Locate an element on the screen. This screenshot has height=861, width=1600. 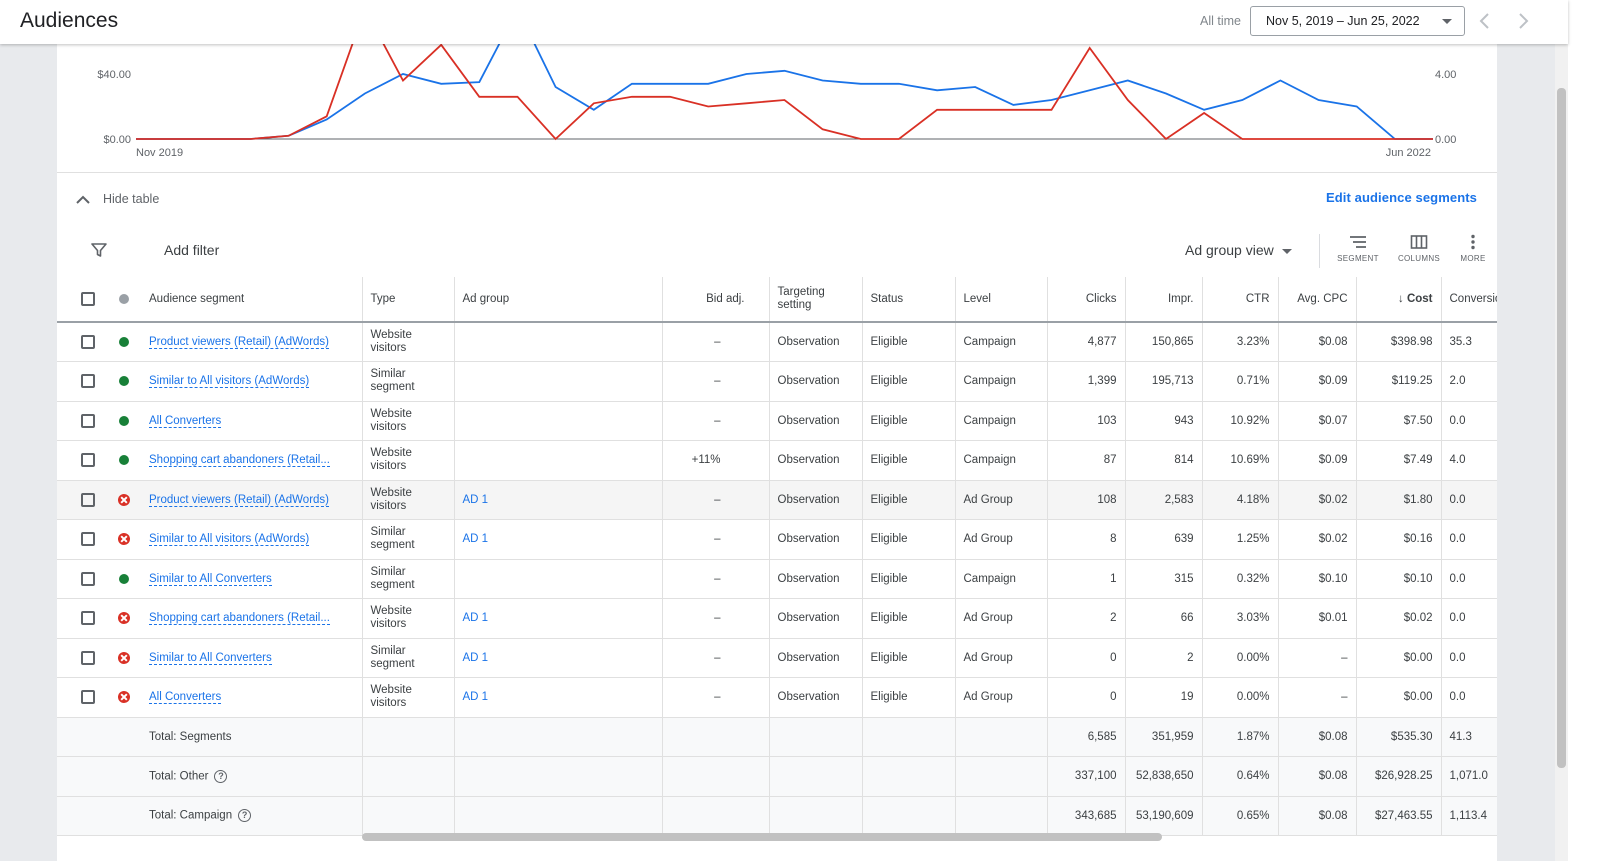
horizontal-scrollbar-thumb is located at coordinates (762, 837).